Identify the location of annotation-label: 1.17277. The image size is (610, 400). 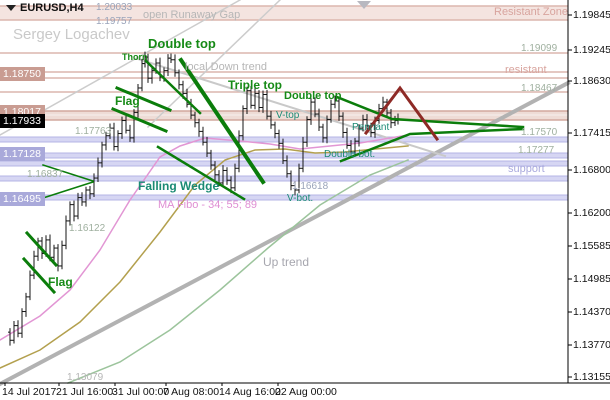
(536, 150).